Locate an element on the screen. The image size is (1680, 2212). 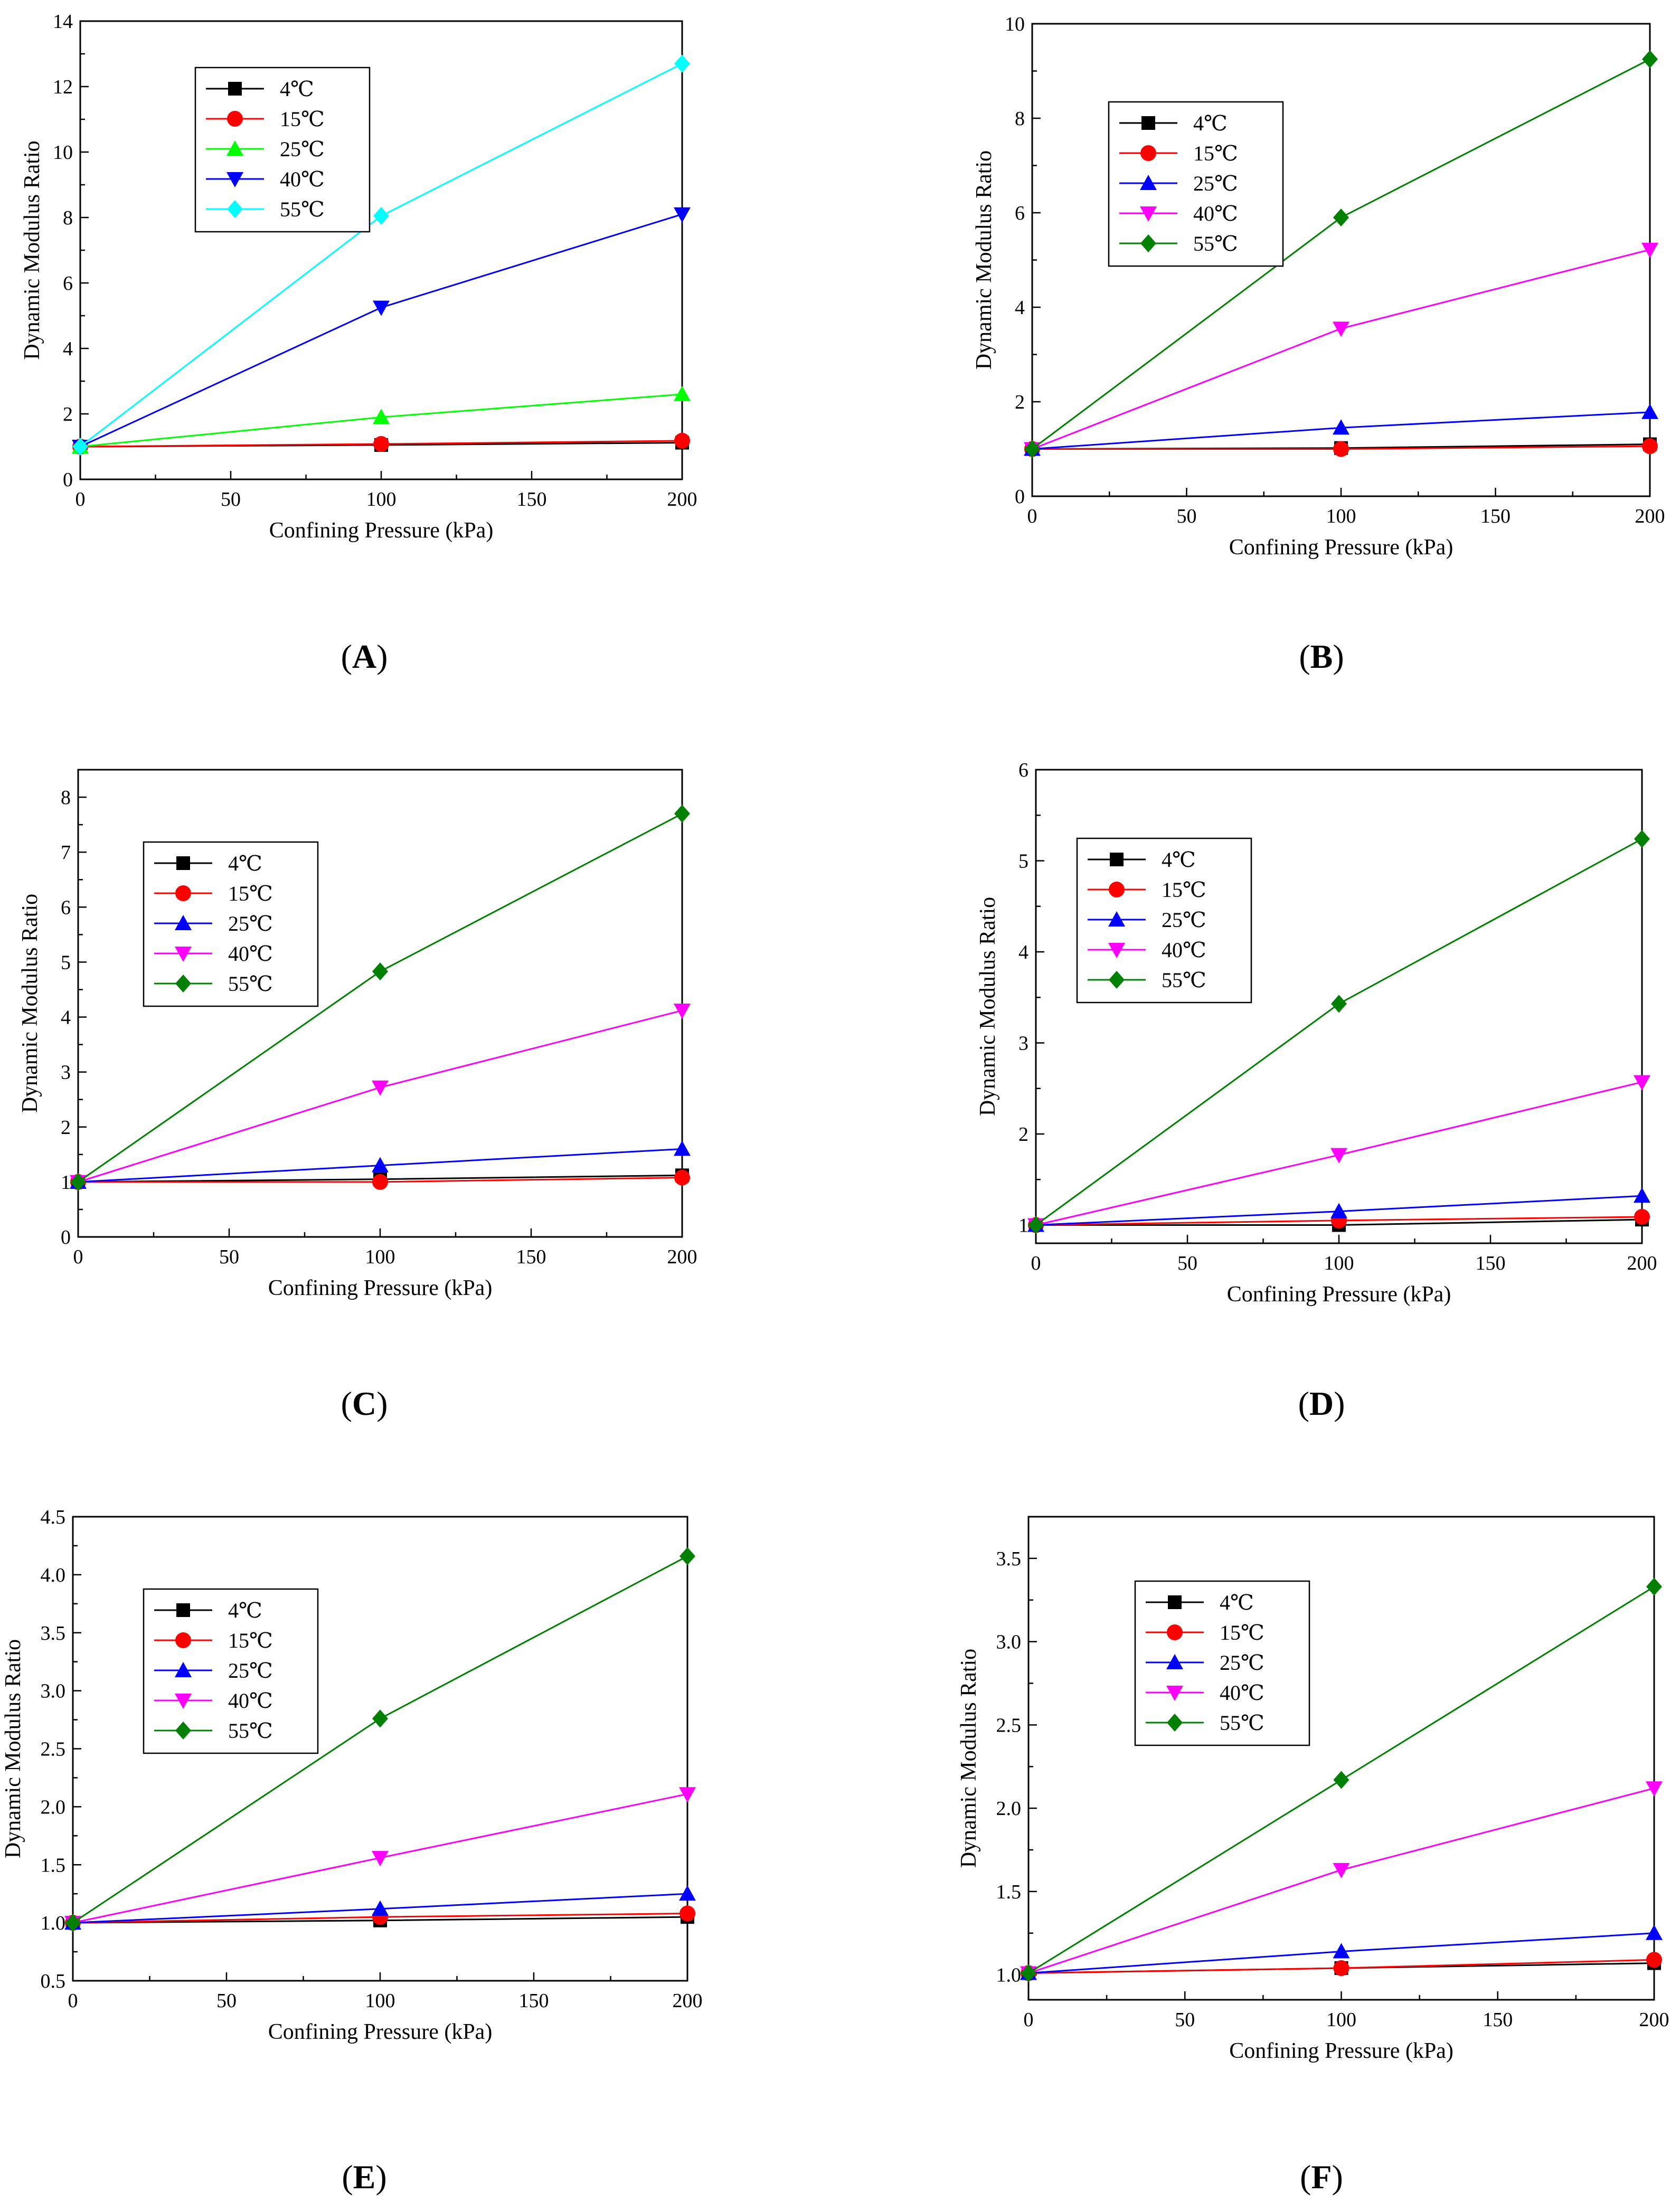
panel-letter: A is located at coordinates (364, 656).